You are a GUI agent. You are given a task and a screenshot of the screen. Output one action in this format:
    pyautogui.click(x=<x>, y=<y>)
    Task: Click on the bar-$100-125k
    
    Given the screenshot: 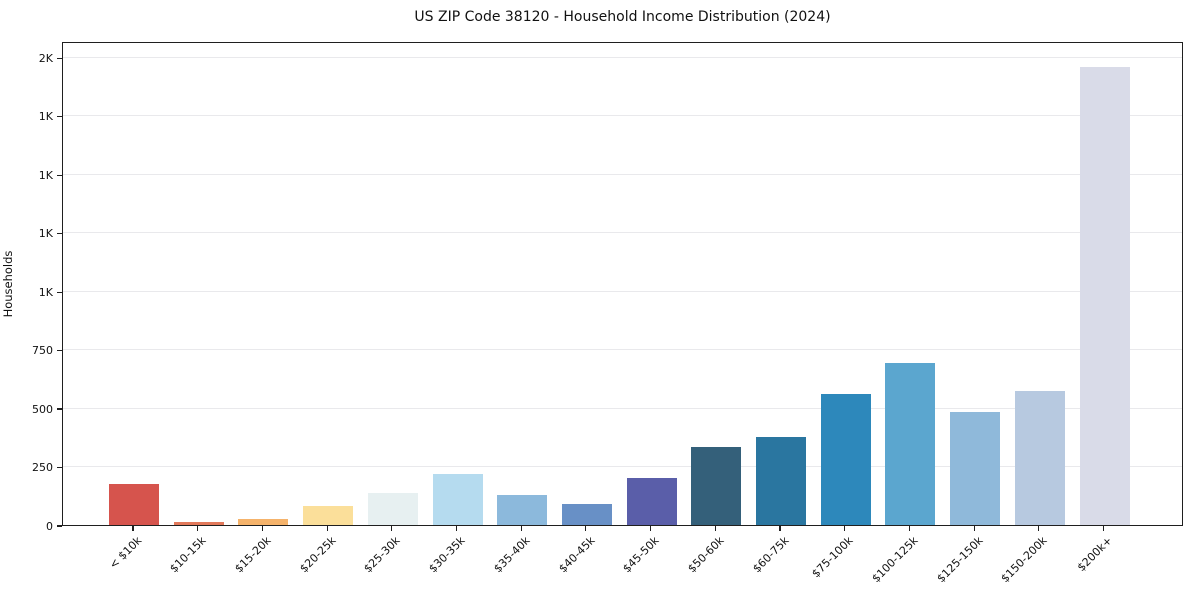 What is the action you would take?
    pyautogui.click(x=910, y=443)
    